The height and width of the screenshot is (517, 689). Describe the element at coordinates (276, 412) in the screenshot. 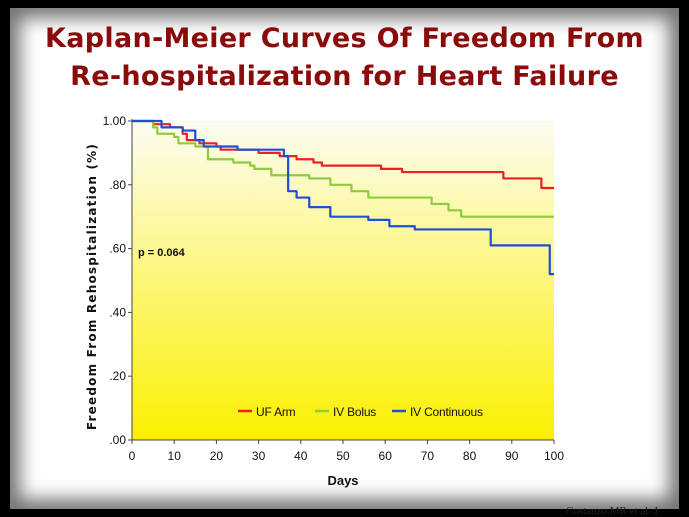

I see `legend-label: UF Arm` at that location.